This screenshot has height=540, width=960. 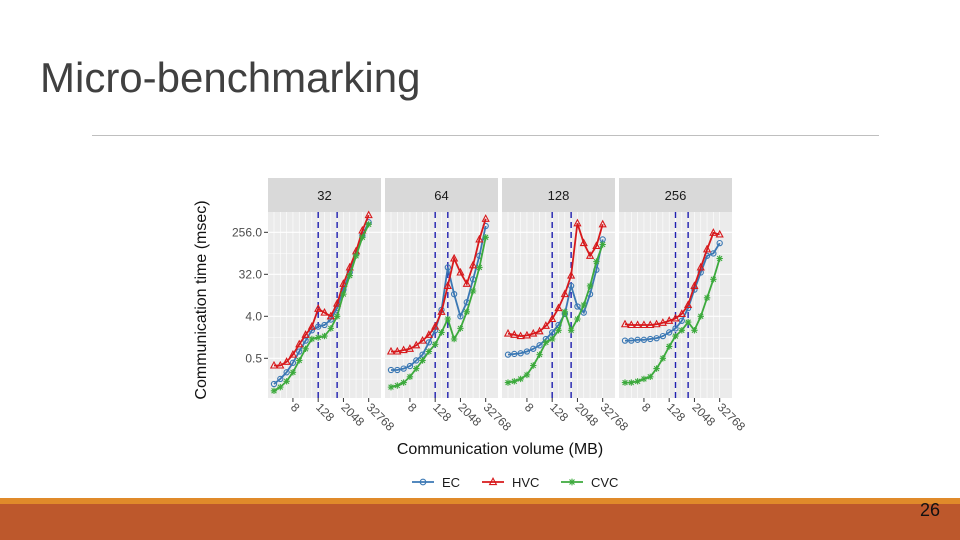 I want to click on series-line-ec, so click(x=555, y=297).